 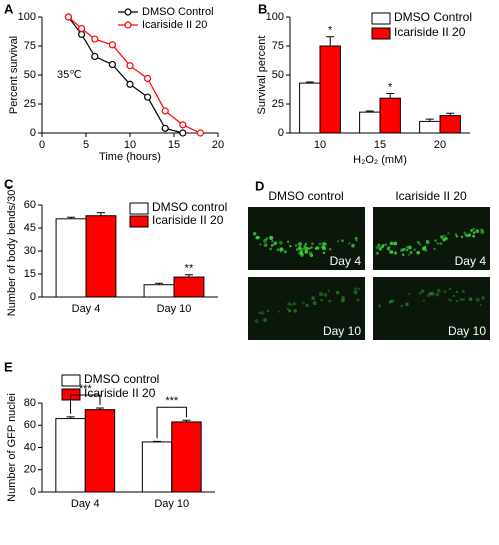 What do you see at coordinates (189, 207) in the screenshot?
I see `legend-label: DMSO control` at bounding box center [189, 207].